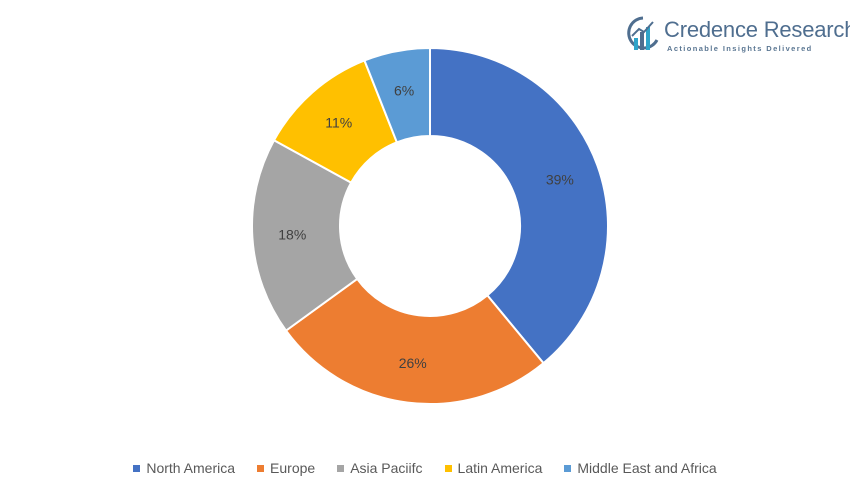 This screenshot has height=496, width=850. I want to click on slice-label-middle-east-and-africa: 6%, so click(404, 90).